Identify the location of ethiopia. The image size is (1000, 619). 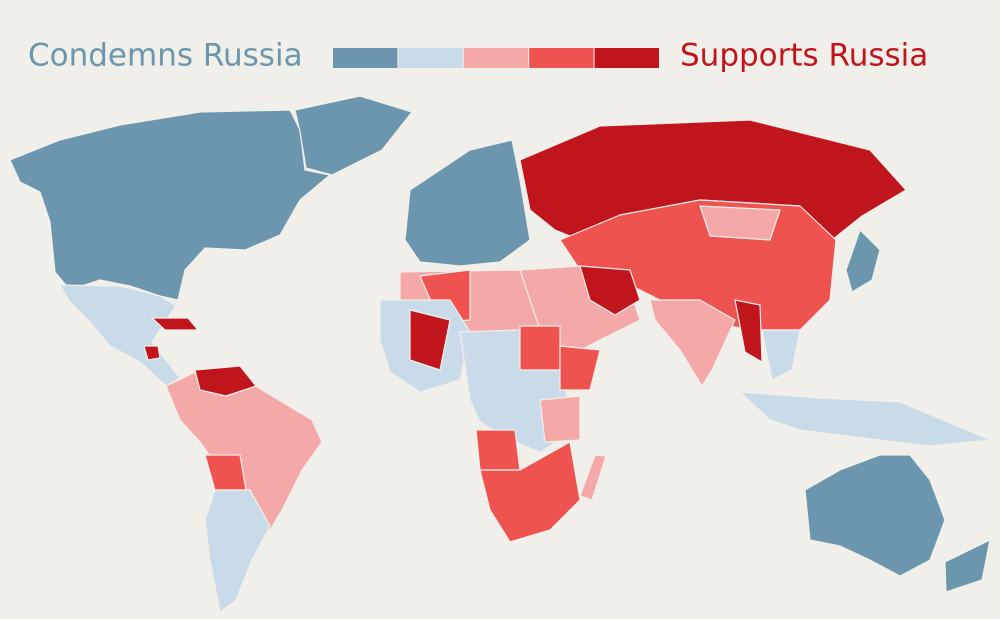
(580, 368).